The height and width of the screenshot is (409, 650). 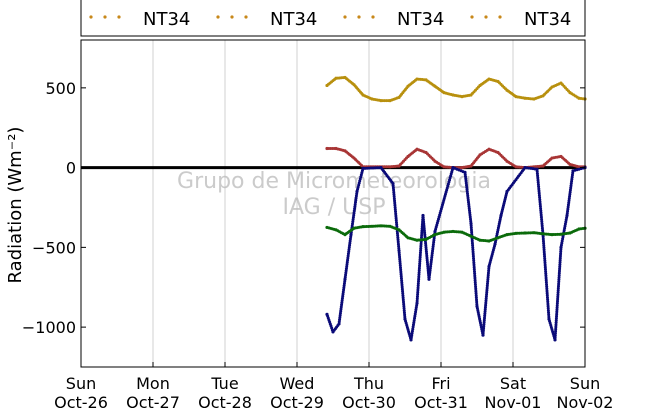 I want to click on legend-label: NT34, so click(x=547, y=19).